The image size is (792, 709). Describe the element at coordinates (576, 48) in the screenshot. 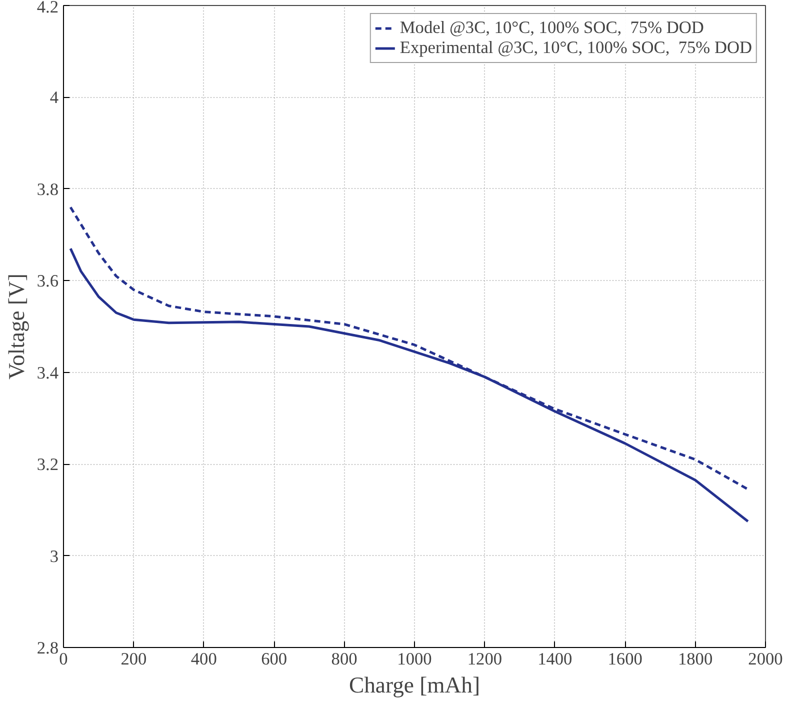

I see `legend-label: Experimental @3C, 10°C, 100% SOC, 75% DOD` at that location.